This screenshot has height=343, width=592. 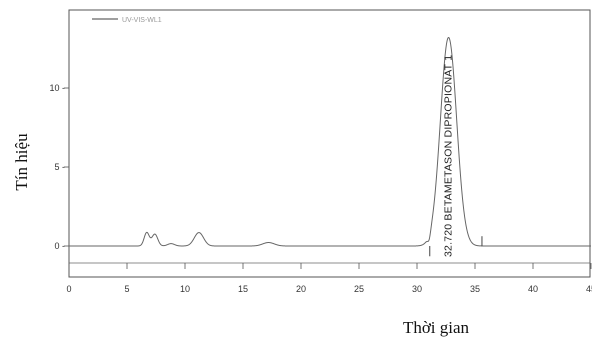 What do you see at coordinates (21, 162) in the screenshot?
I see `y-axis-title: Tín hiệu` at bounding box center [21, 162].